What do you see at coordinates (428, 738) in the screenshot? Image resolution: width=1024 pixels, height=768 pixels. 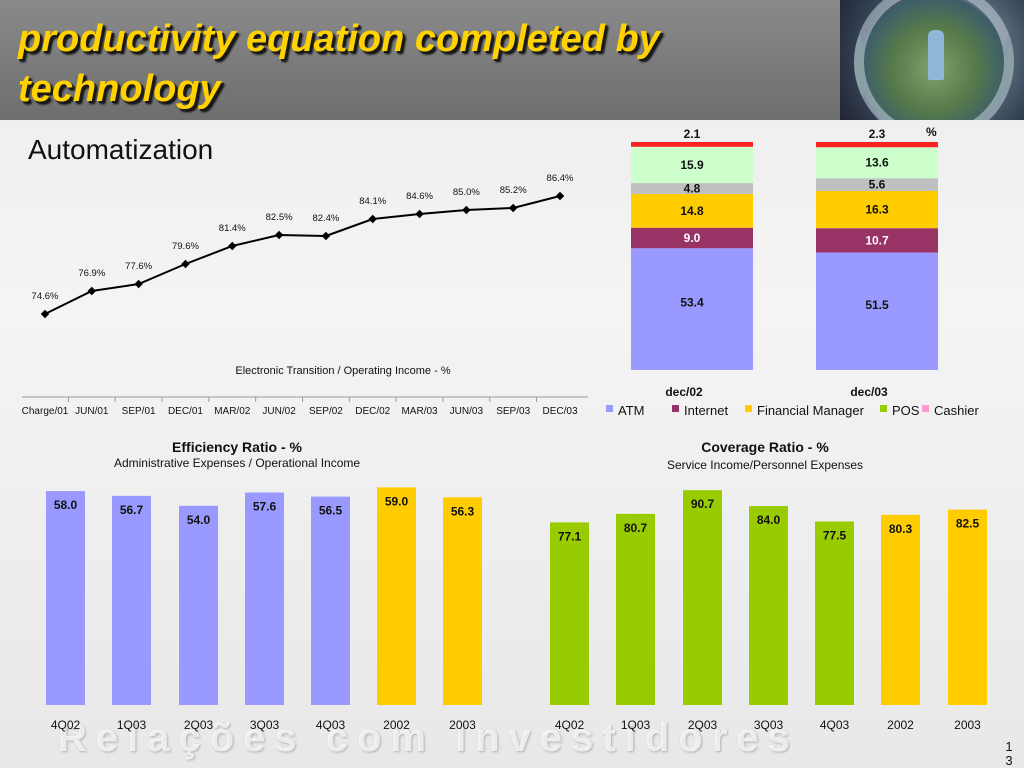 I see `watermark: Relações com Investidores` at bounding box center [428, 738].